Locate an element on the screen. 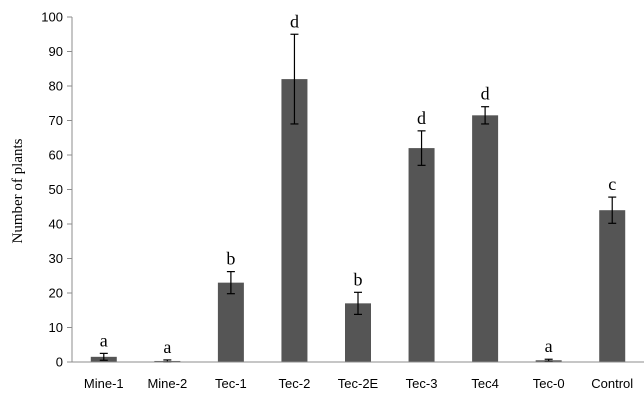 The image size is (644, 398). y-tick-label: 90 is located at coordinates (56, 51).